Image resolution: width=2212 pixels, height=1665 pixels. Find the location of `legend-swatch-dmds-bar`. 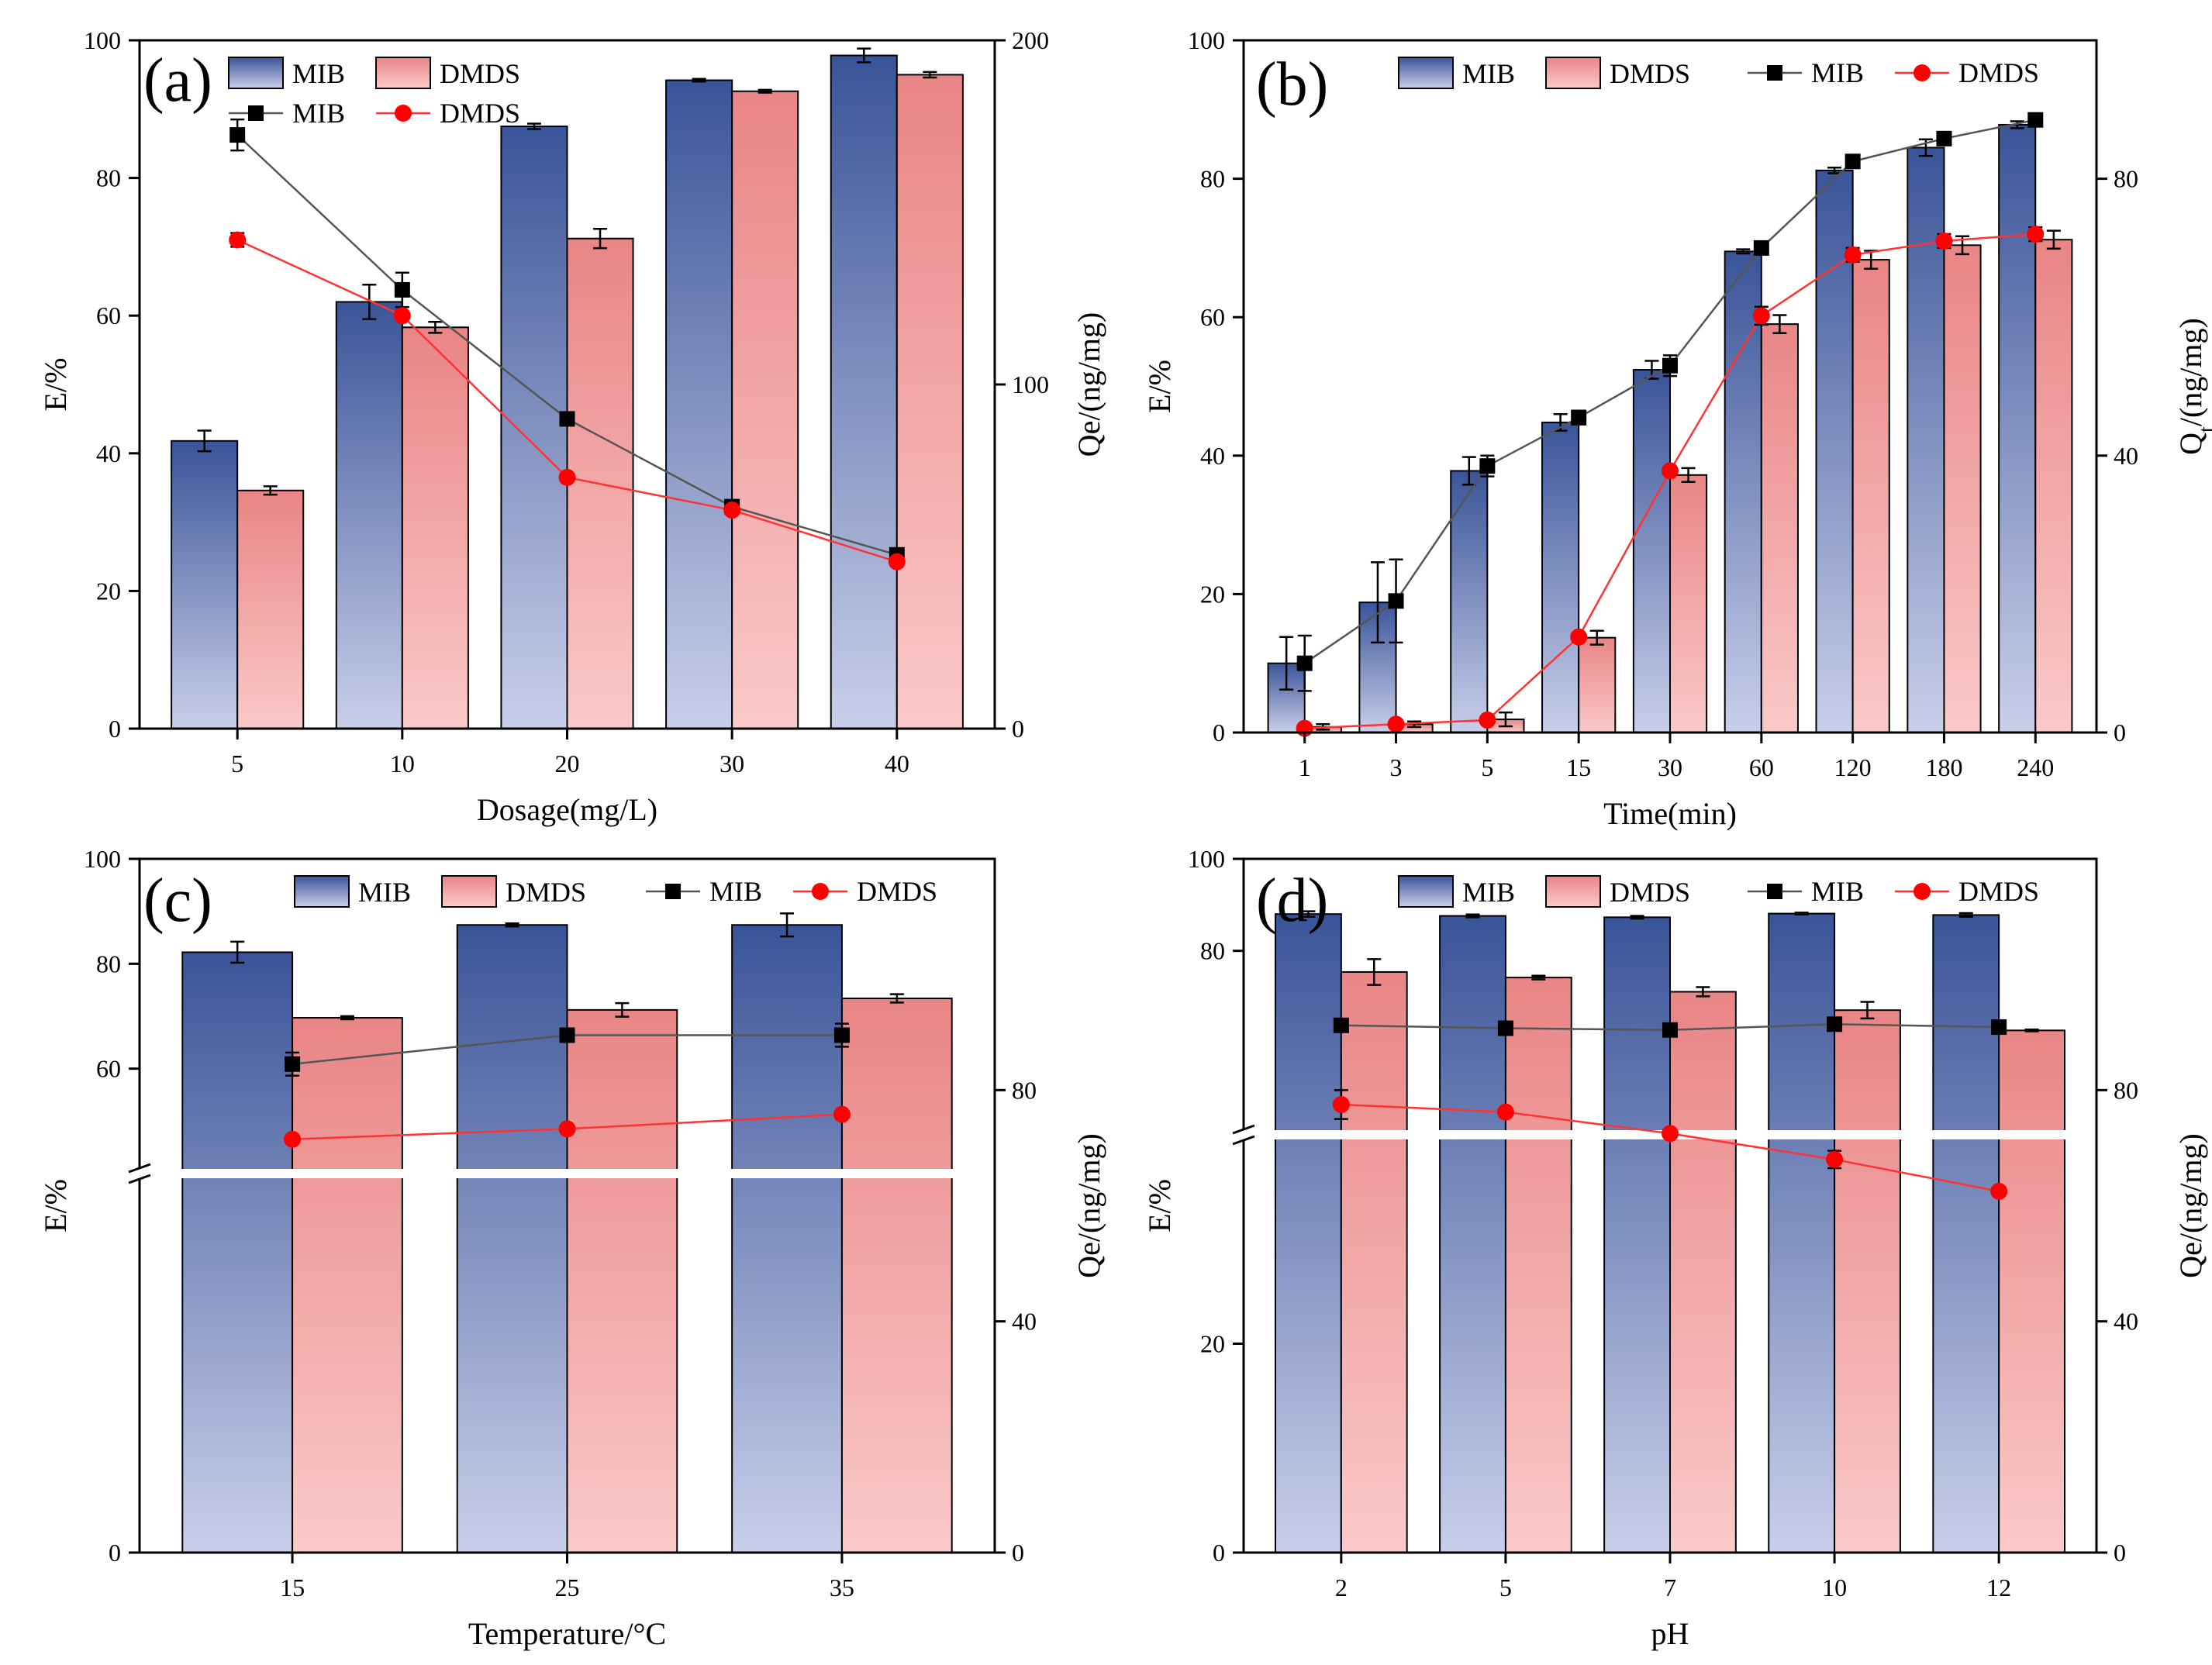

legend-swatch-dmds-bar is located at coordinates (469, 891).